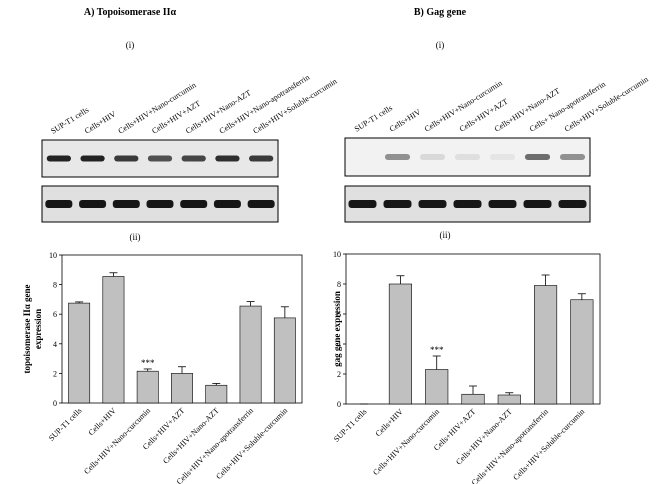 The width and height of the screenshot is (661, 484). Describe the element at coordinates (38, 329) in the screenshot. I see `y-axis-label: expression` at that location.